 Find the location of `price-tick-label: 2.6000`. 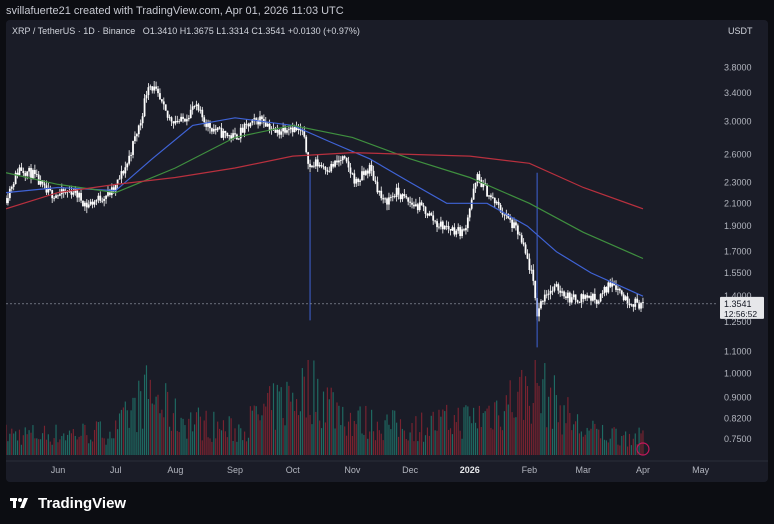

price-tick-label: 2.6000 is located at coordinates (738, 154).